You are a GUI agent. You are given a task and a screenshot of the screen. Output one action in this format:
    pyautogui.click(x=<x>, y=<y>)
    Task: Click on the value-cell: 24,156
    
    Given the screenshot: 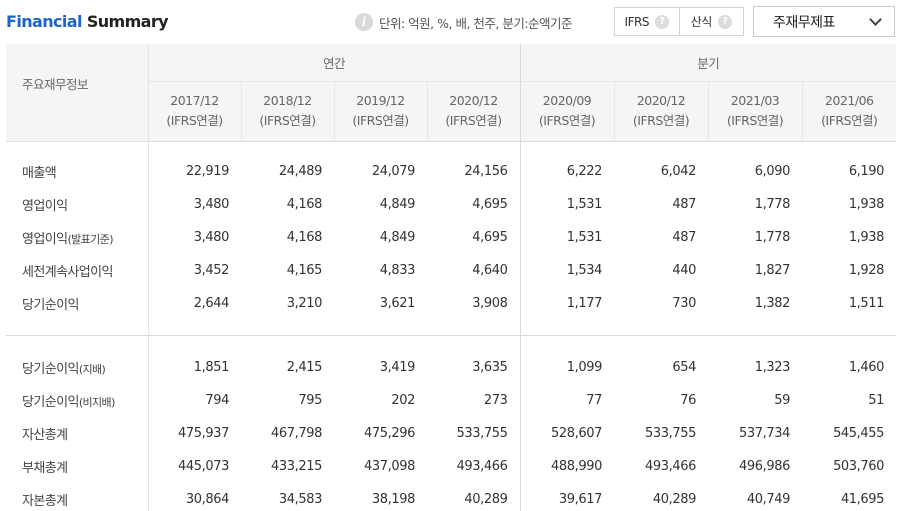 What is the action you would take?
    pyautogui.click(x=486, y=171)
    